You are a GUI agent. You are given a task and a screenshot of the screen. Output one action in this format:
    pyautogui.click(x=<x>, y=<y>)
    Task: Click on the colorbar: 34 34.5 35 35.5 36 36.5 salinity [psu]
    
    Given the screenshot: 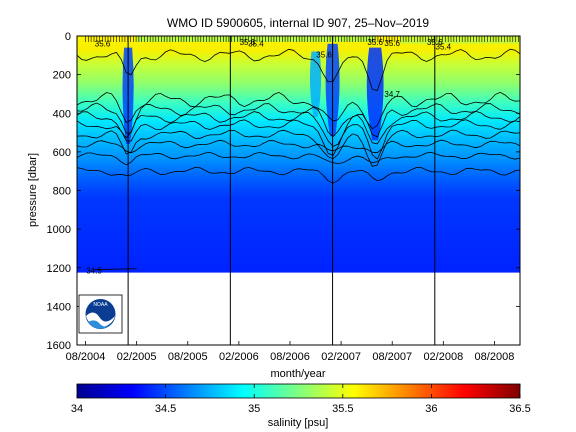 What is the action you would take?
    pyautogui.click(x=301, y=406)
    